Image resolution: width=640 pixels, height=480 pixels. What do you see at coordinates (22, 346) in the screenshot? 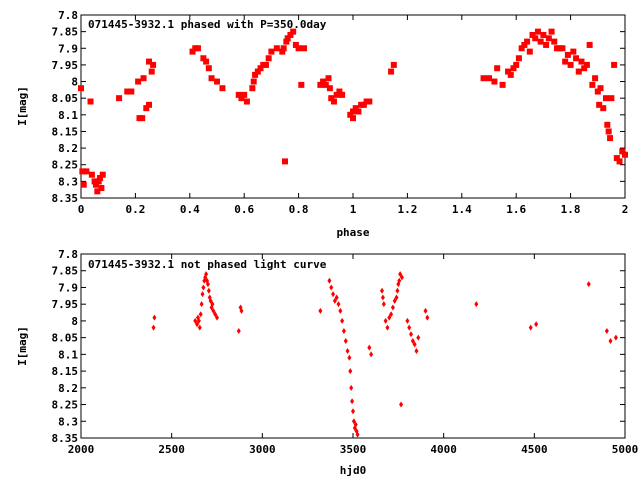
I see `y-axis-label: I[mag]` at bounding box center [22, 346].